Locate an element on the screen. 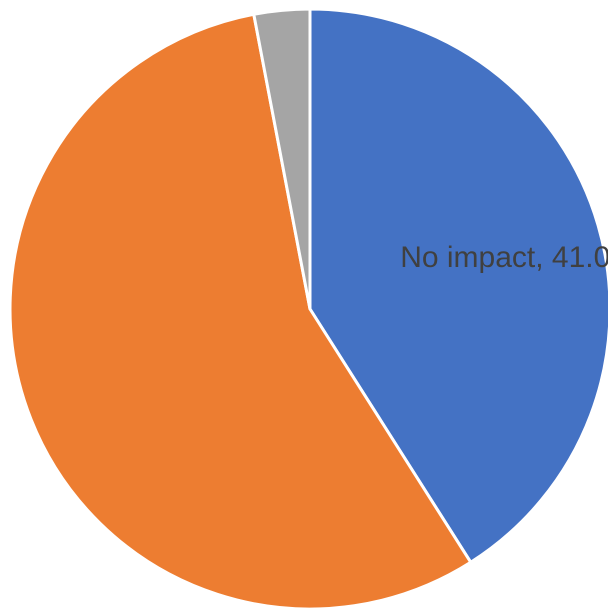  pie-data-label: No impact, 41.0% is located at coordinates (504, 257).